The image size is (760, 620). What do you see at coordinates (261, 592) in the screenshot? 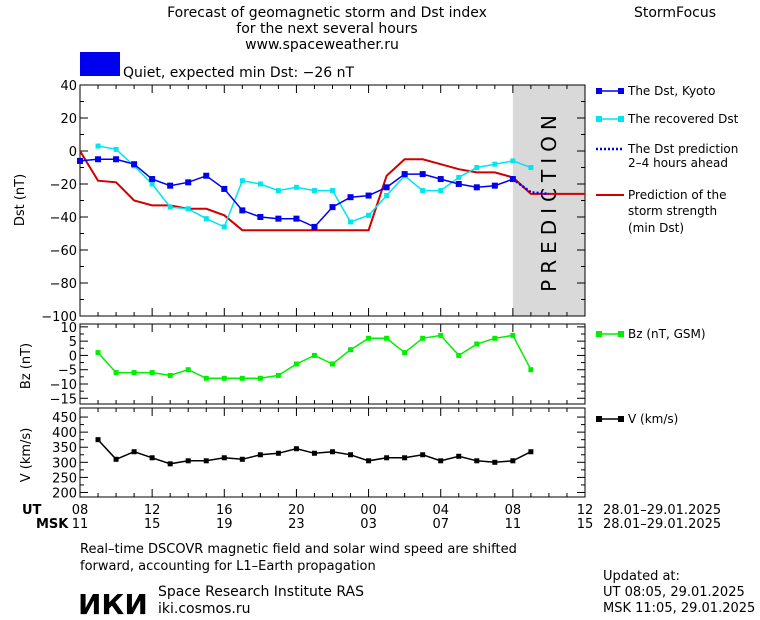
I see `institute-name: Space Research Institute RAS` at bounding box center [261, 592].